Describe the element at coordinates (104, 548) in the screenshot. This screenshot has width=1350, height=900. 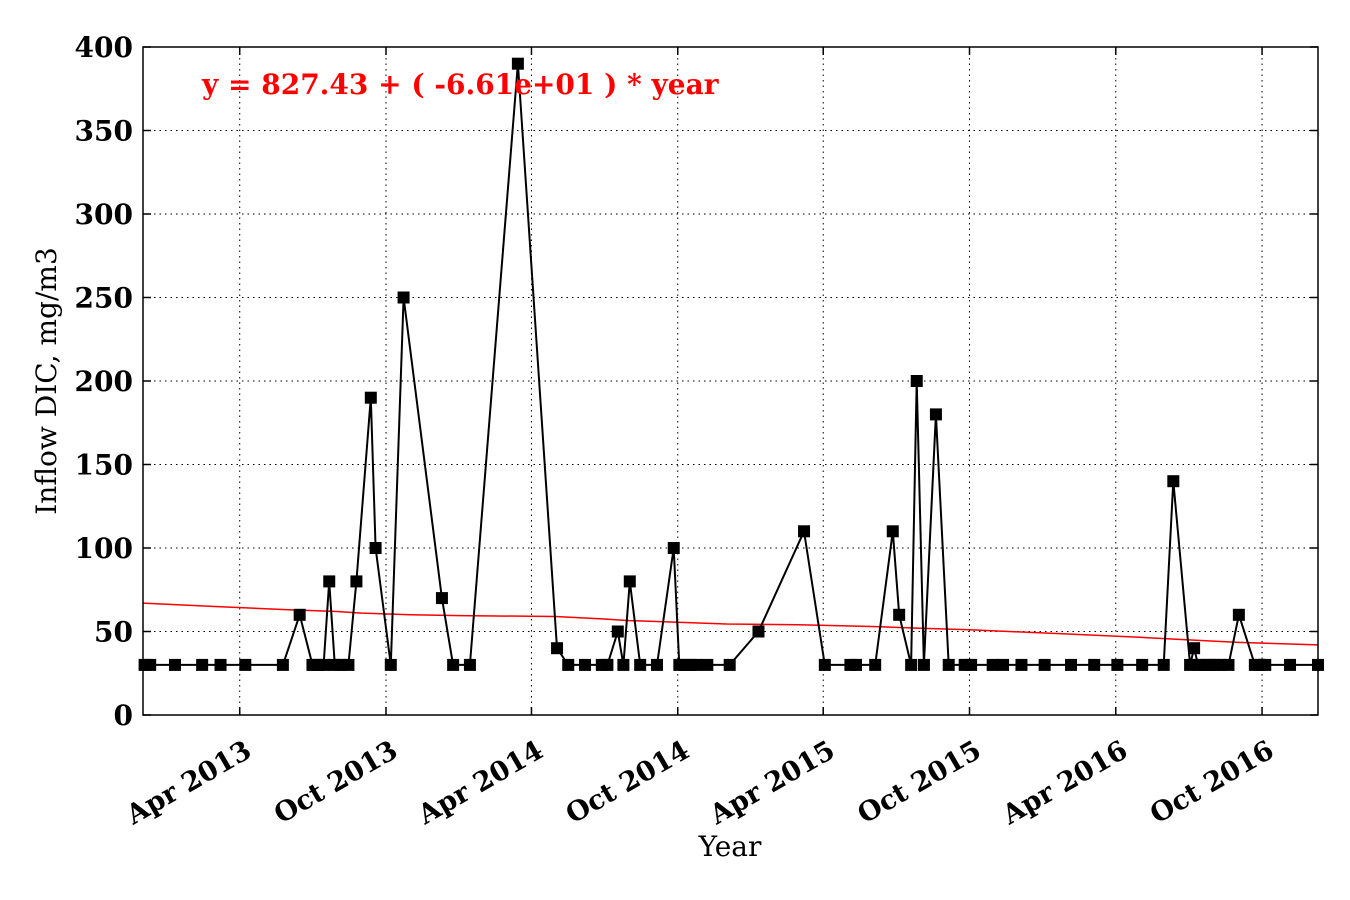
I see `y-tick-label: 100` at that location.